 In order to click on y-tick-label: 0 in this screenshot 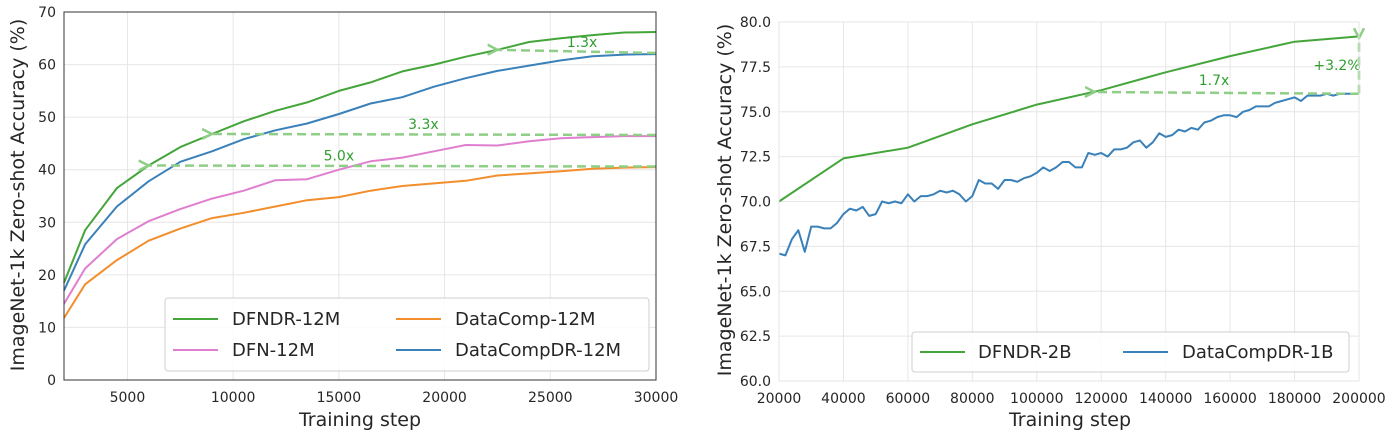, I will do `click(51, 381)`.